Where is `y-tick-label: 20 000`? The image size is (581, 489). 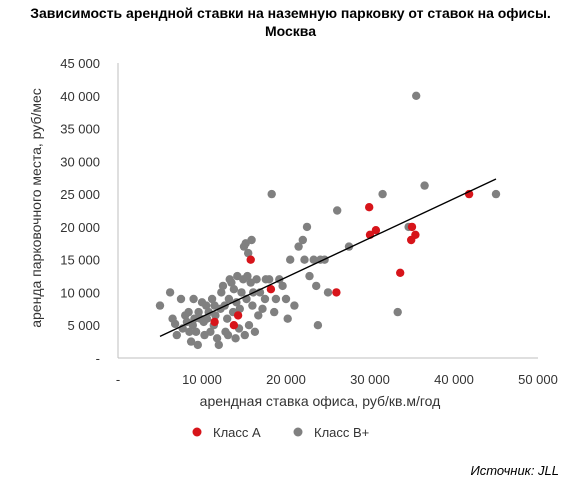
y-tick-label: 20 000 is located at coordinates (80, 227).